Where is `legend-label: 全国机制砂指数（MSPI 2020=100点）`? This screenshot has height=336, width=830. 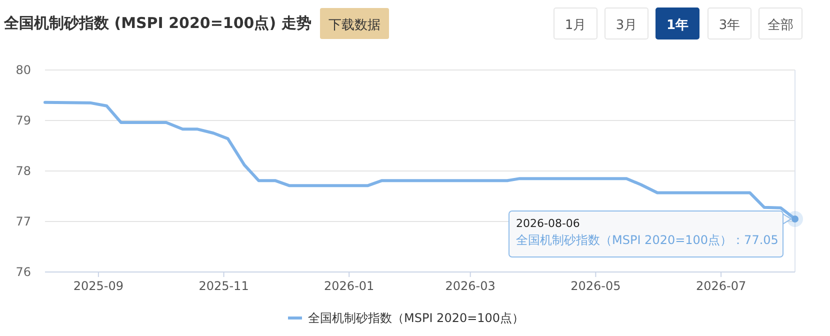
legend-label: 全国机制砂指数（MSPI 2020=100点） is located at coordinates (416, 318).